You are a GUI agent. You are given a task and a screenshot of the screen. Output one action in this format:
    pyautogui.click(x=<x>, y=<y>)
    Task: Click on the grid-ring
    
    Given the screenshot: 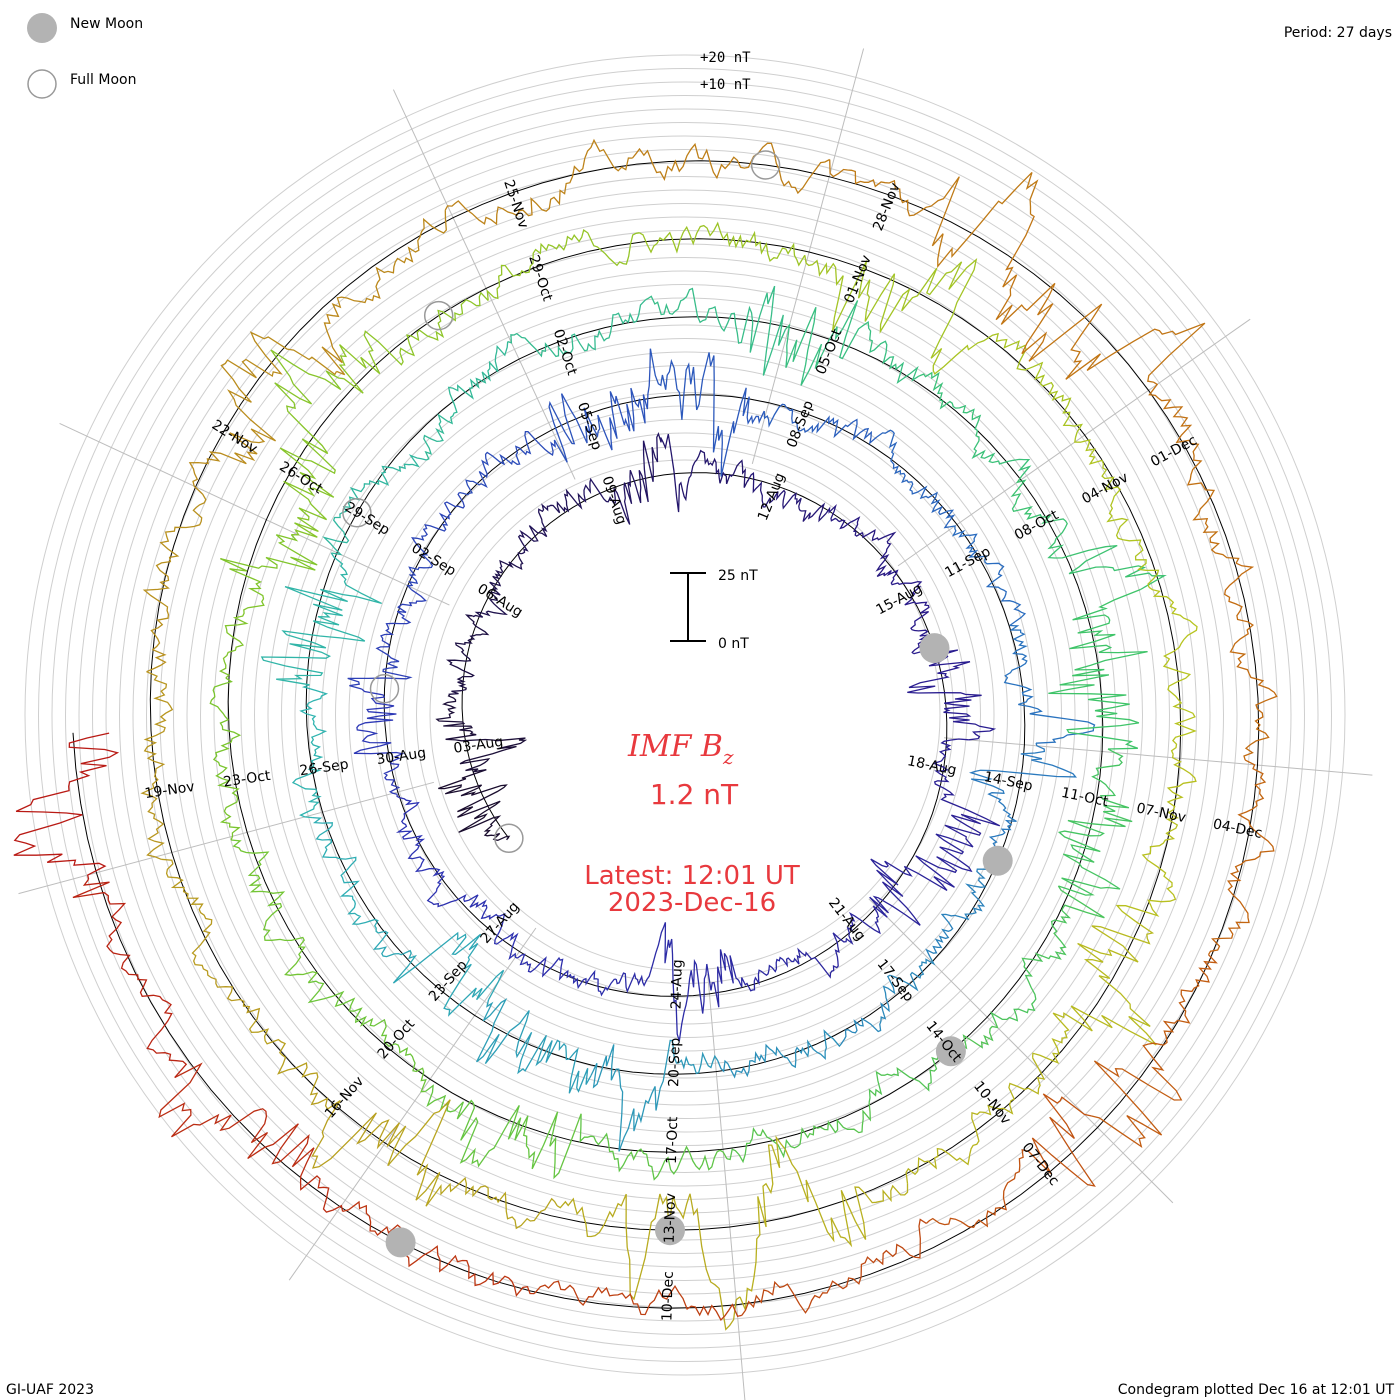 What is the action you would take?
    pyautogui.click(x=685, y=715)
    